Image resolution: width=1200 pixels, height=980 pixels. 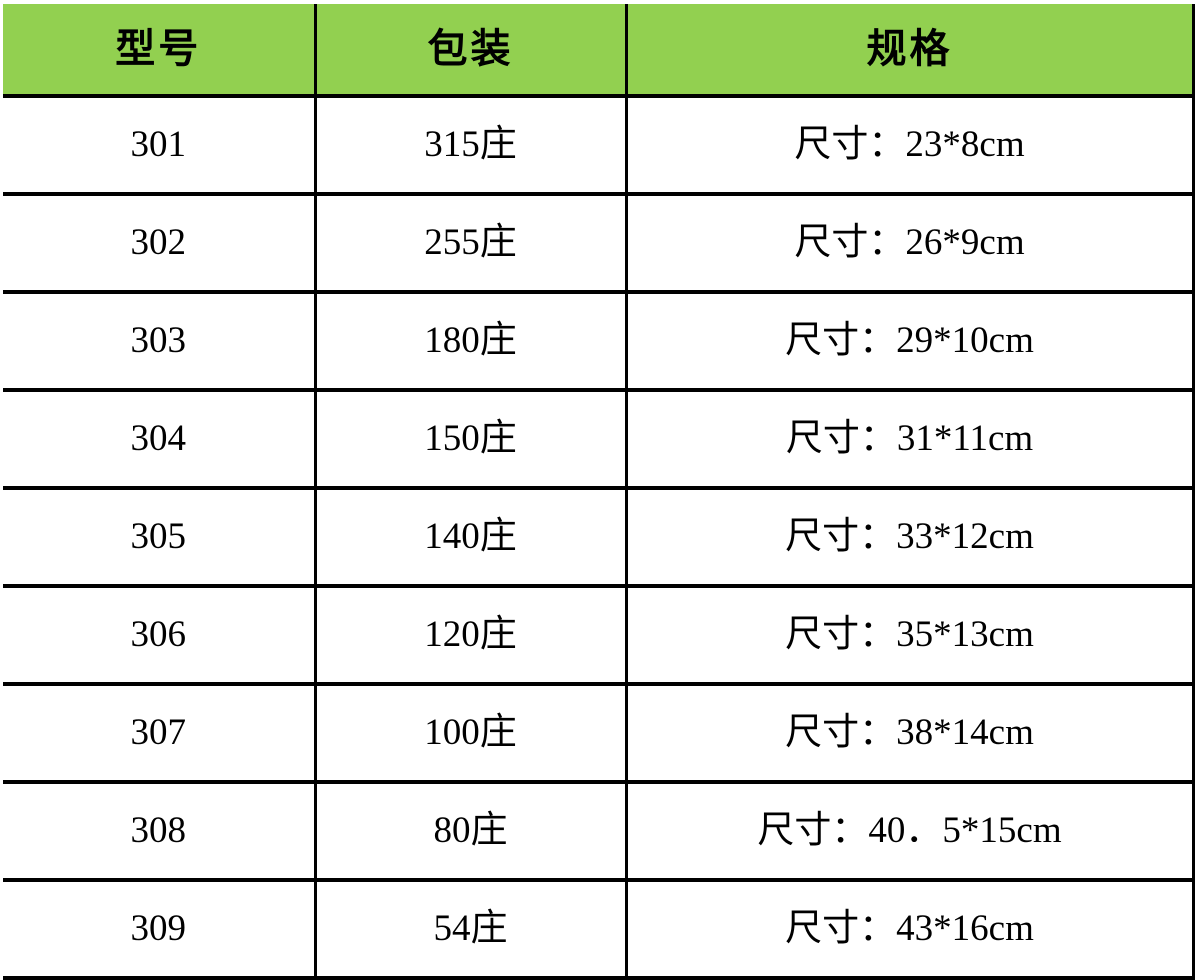 I want to click on cell-specification: 尺寸：29*10cm, so click(x=909, y=342).